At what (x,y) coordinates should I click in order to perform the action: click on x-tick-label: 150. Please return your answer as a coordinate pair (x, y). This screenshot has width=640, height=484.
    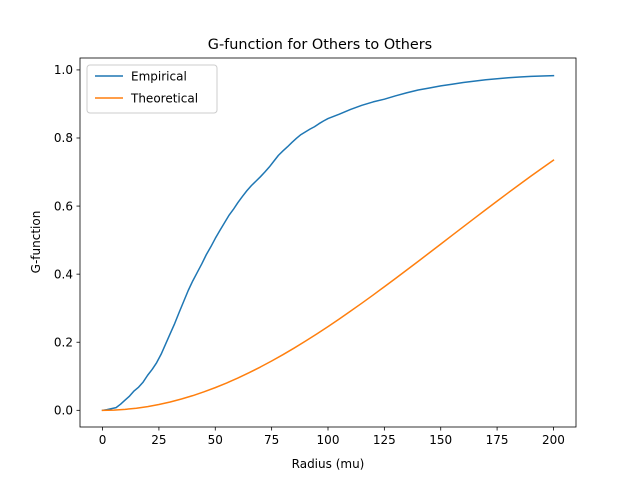
    Looking at the image, I should click on (440, 440).